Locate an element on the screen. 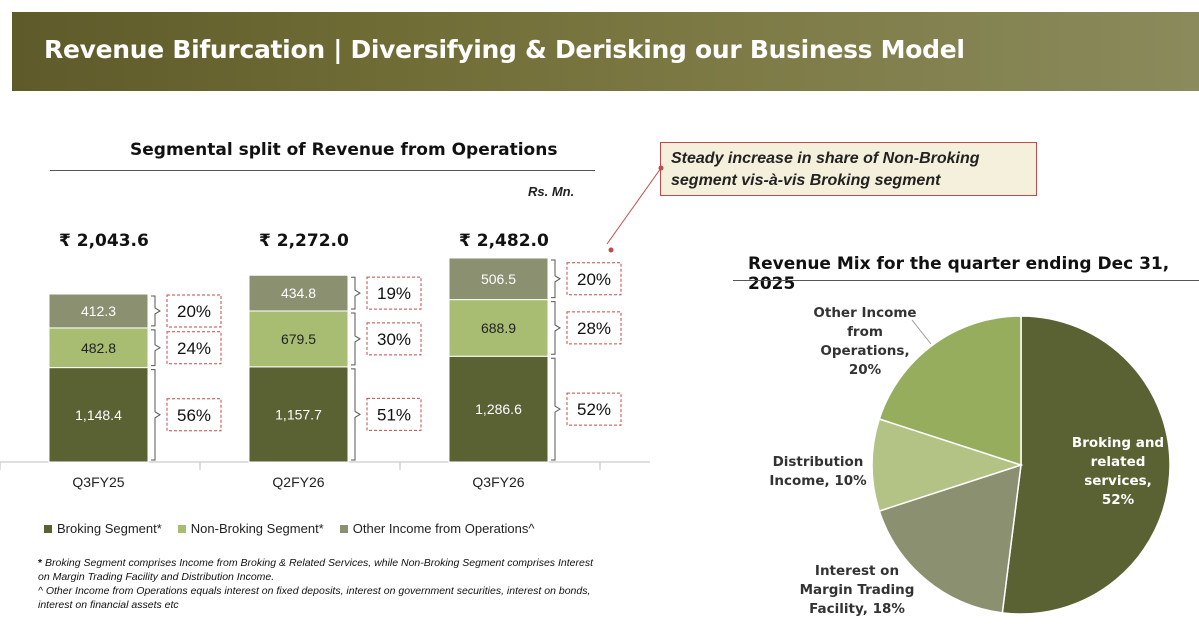  pie-label-1-line-1: Margin Trading is located at coordinates (857, 590).